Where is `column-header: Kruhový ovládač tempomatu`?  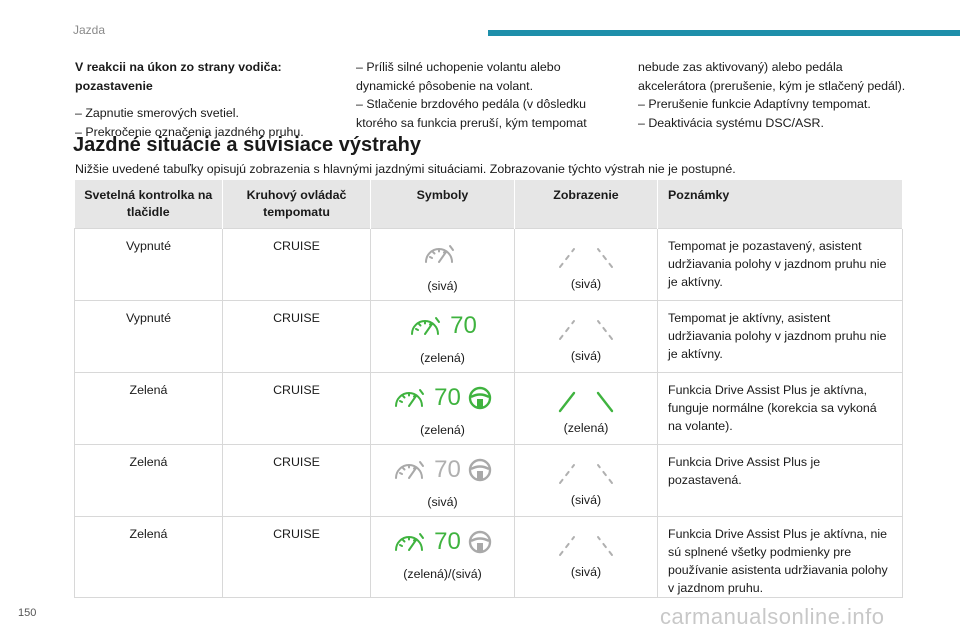 column-header: Kruhový ovládač tempomatu is located at coordinates (296, 204).